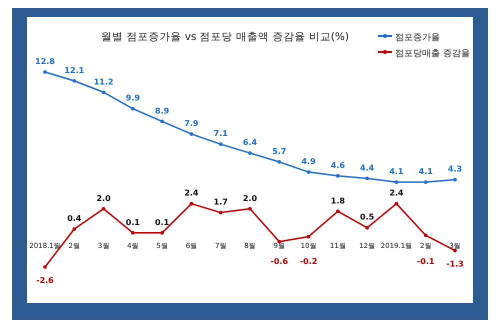 The image size is (500, 334). What do you see at coordinates (338, 201) in the screenshot?
I see `data-label: 1.8` at bounding box center [338, 201].